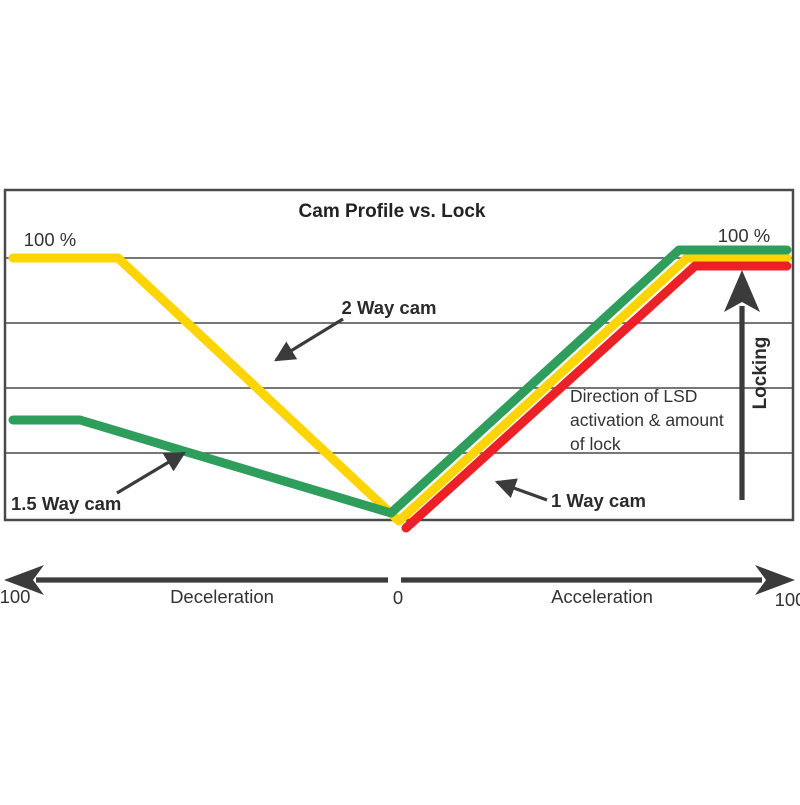 The image size is (800, 805). What do you see at coordinates (50, 239) in the screenshot?
I see `left-100pct-label: 100 %` at bounding box center [50, 239].